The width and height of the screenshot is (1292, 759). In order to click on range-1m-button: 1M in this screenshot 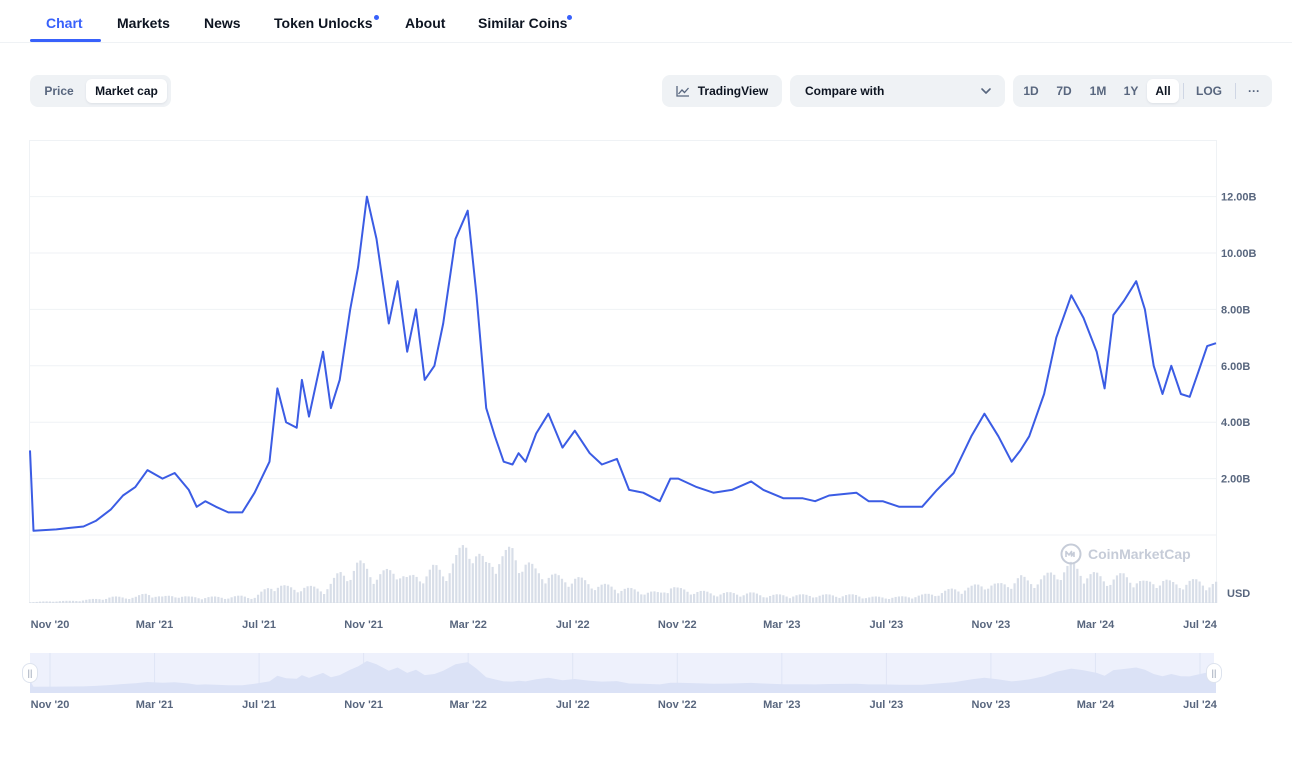, I will do `click(1098, 91)`.